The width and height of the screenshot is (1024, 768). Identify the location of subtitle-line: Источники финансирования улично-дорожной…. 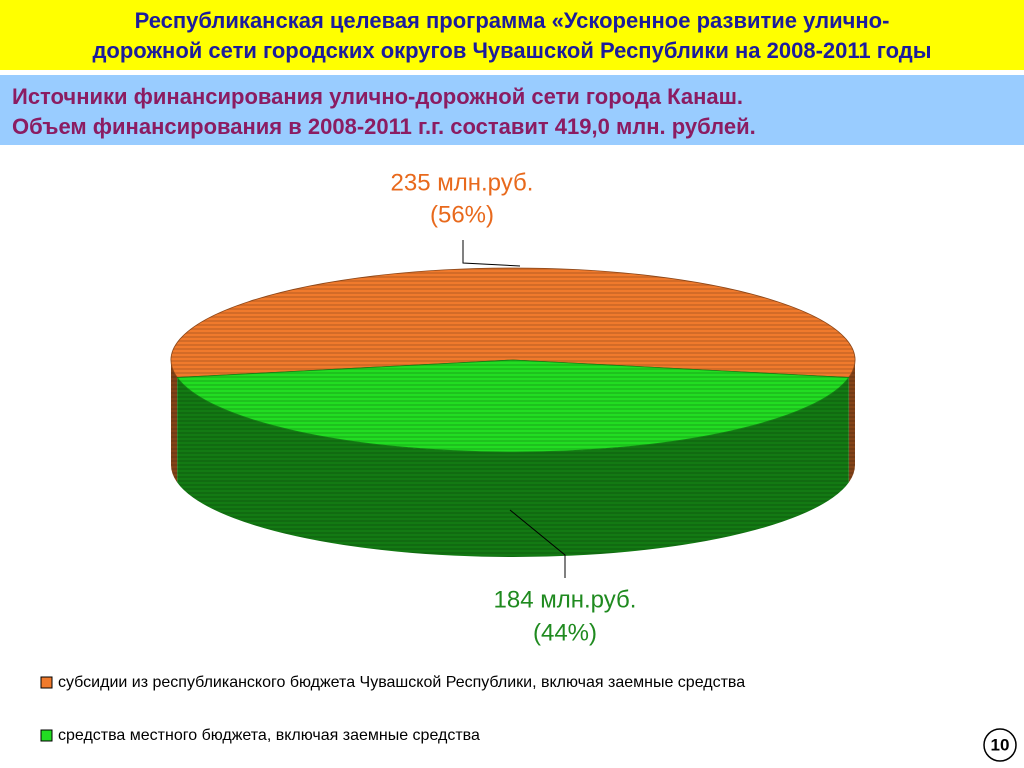
(377, 96).